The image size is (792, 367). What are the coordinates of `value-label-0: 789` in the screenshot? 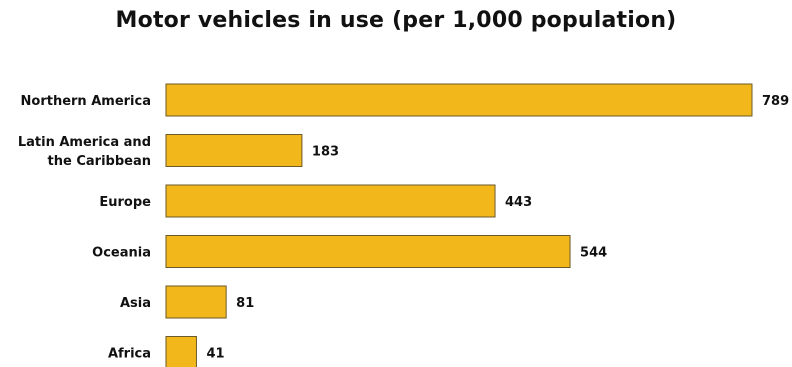 It's located at (775, 101).